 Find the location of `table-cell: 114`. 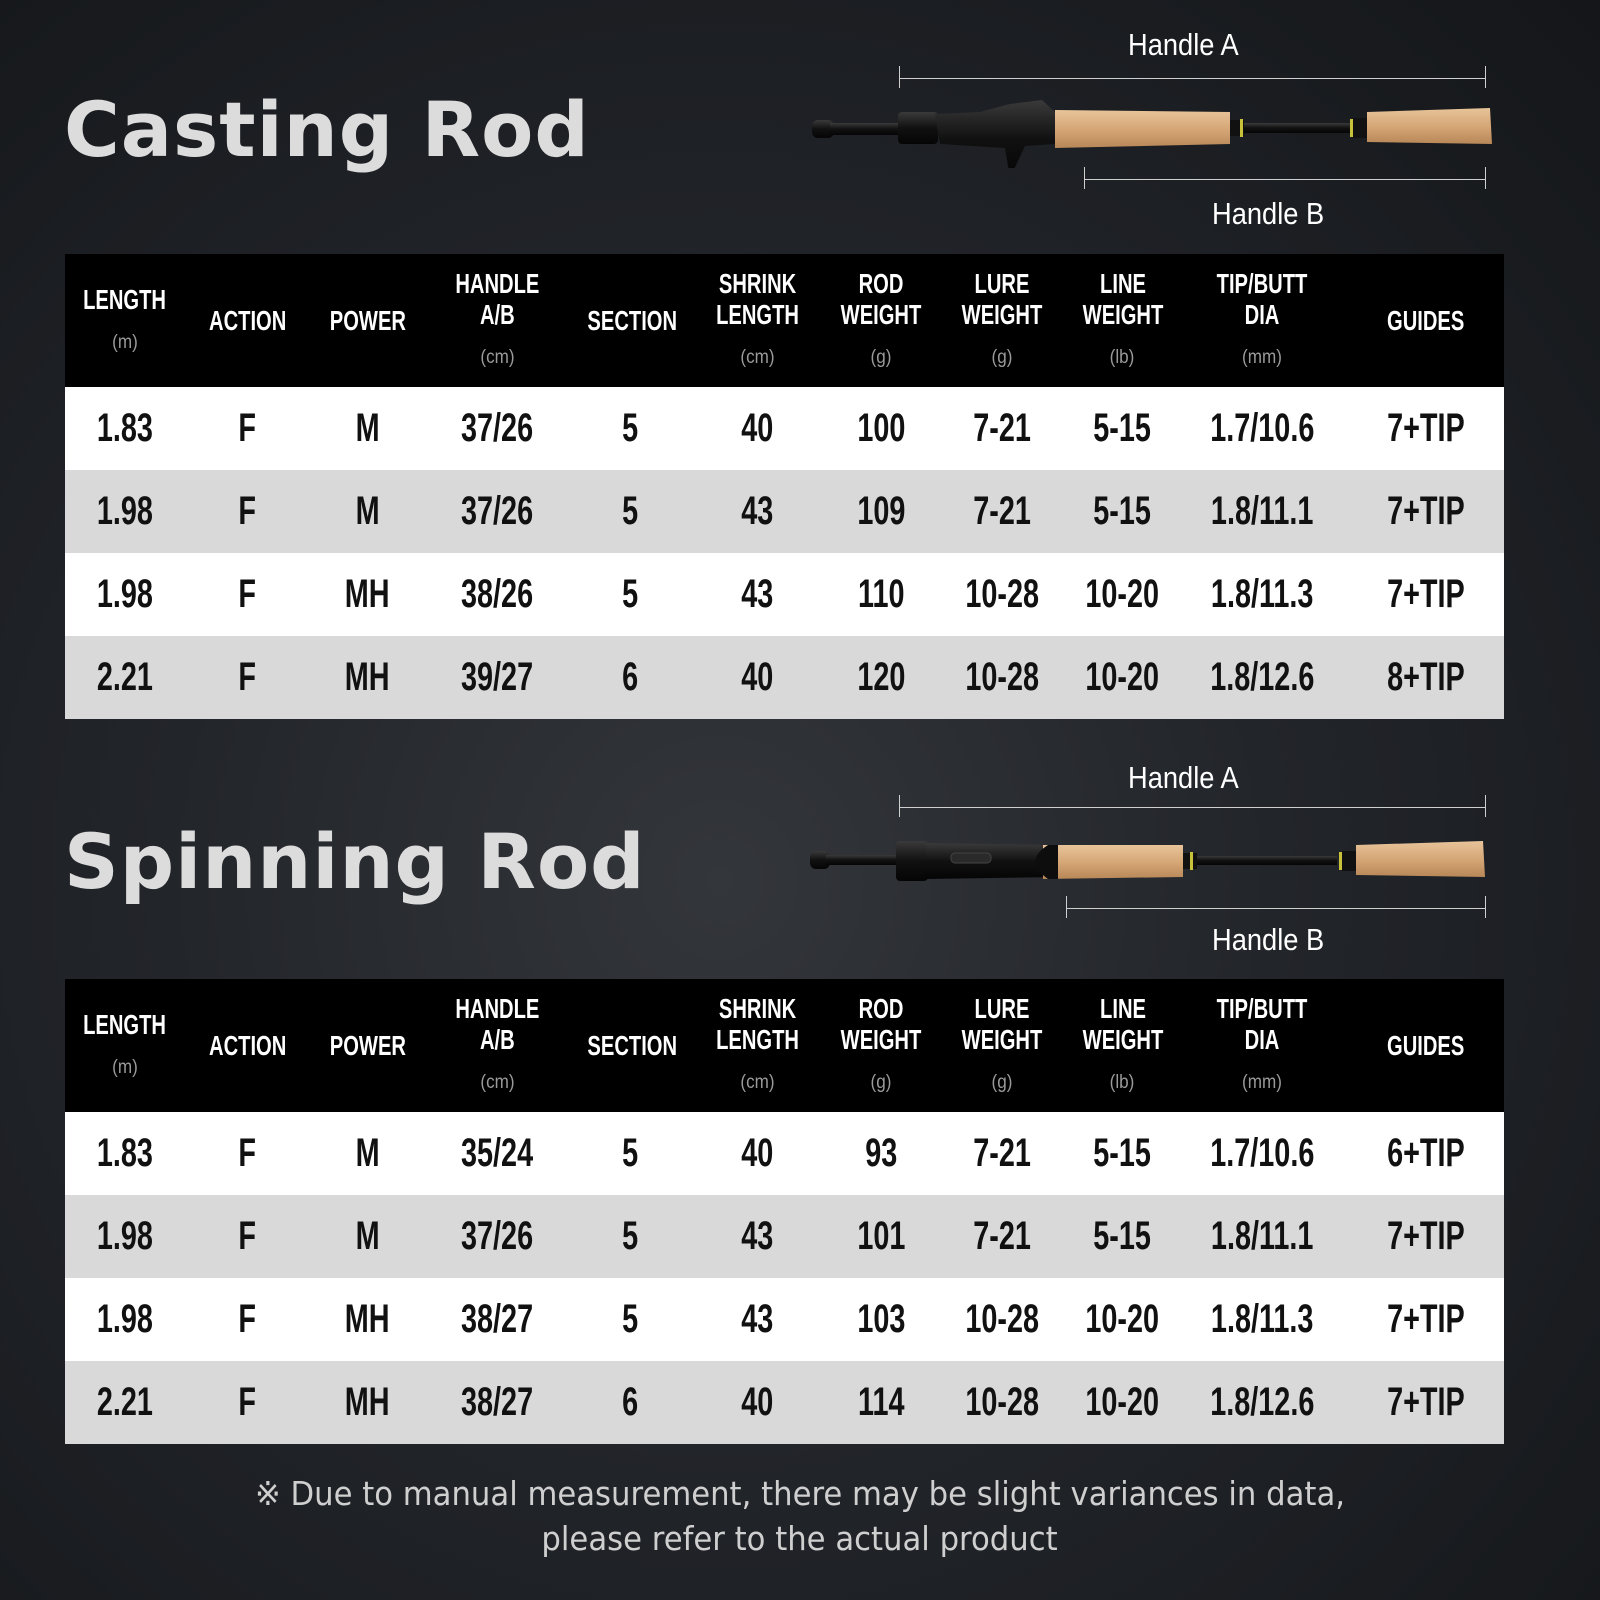

table-cell: 114 is located at coordinates (881, 1402).